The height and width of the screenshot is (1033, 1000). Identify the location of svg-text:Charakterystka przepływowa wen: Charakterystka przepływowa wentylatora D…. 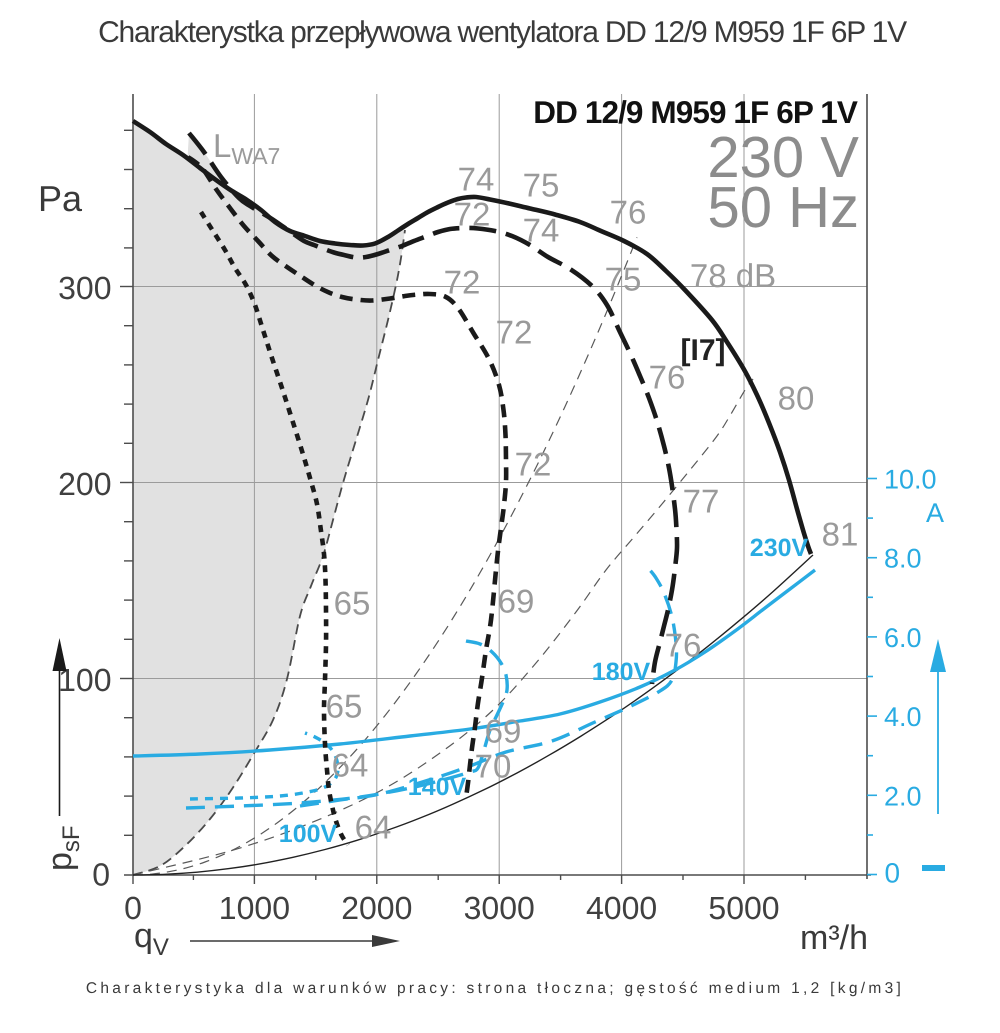
(502, 32).